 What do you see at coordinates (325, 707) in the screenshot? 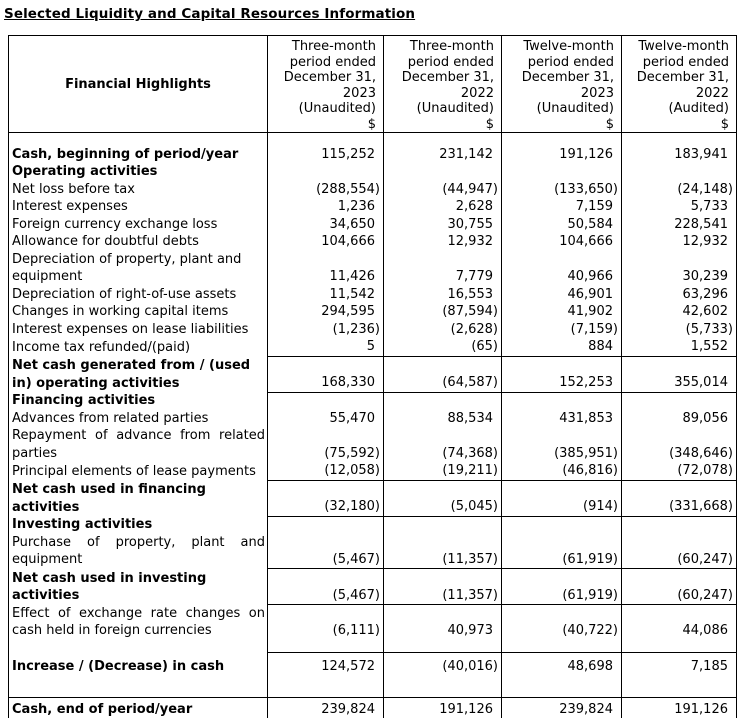
I see `cell-value: 239,824` at bounding box center [325, 707].